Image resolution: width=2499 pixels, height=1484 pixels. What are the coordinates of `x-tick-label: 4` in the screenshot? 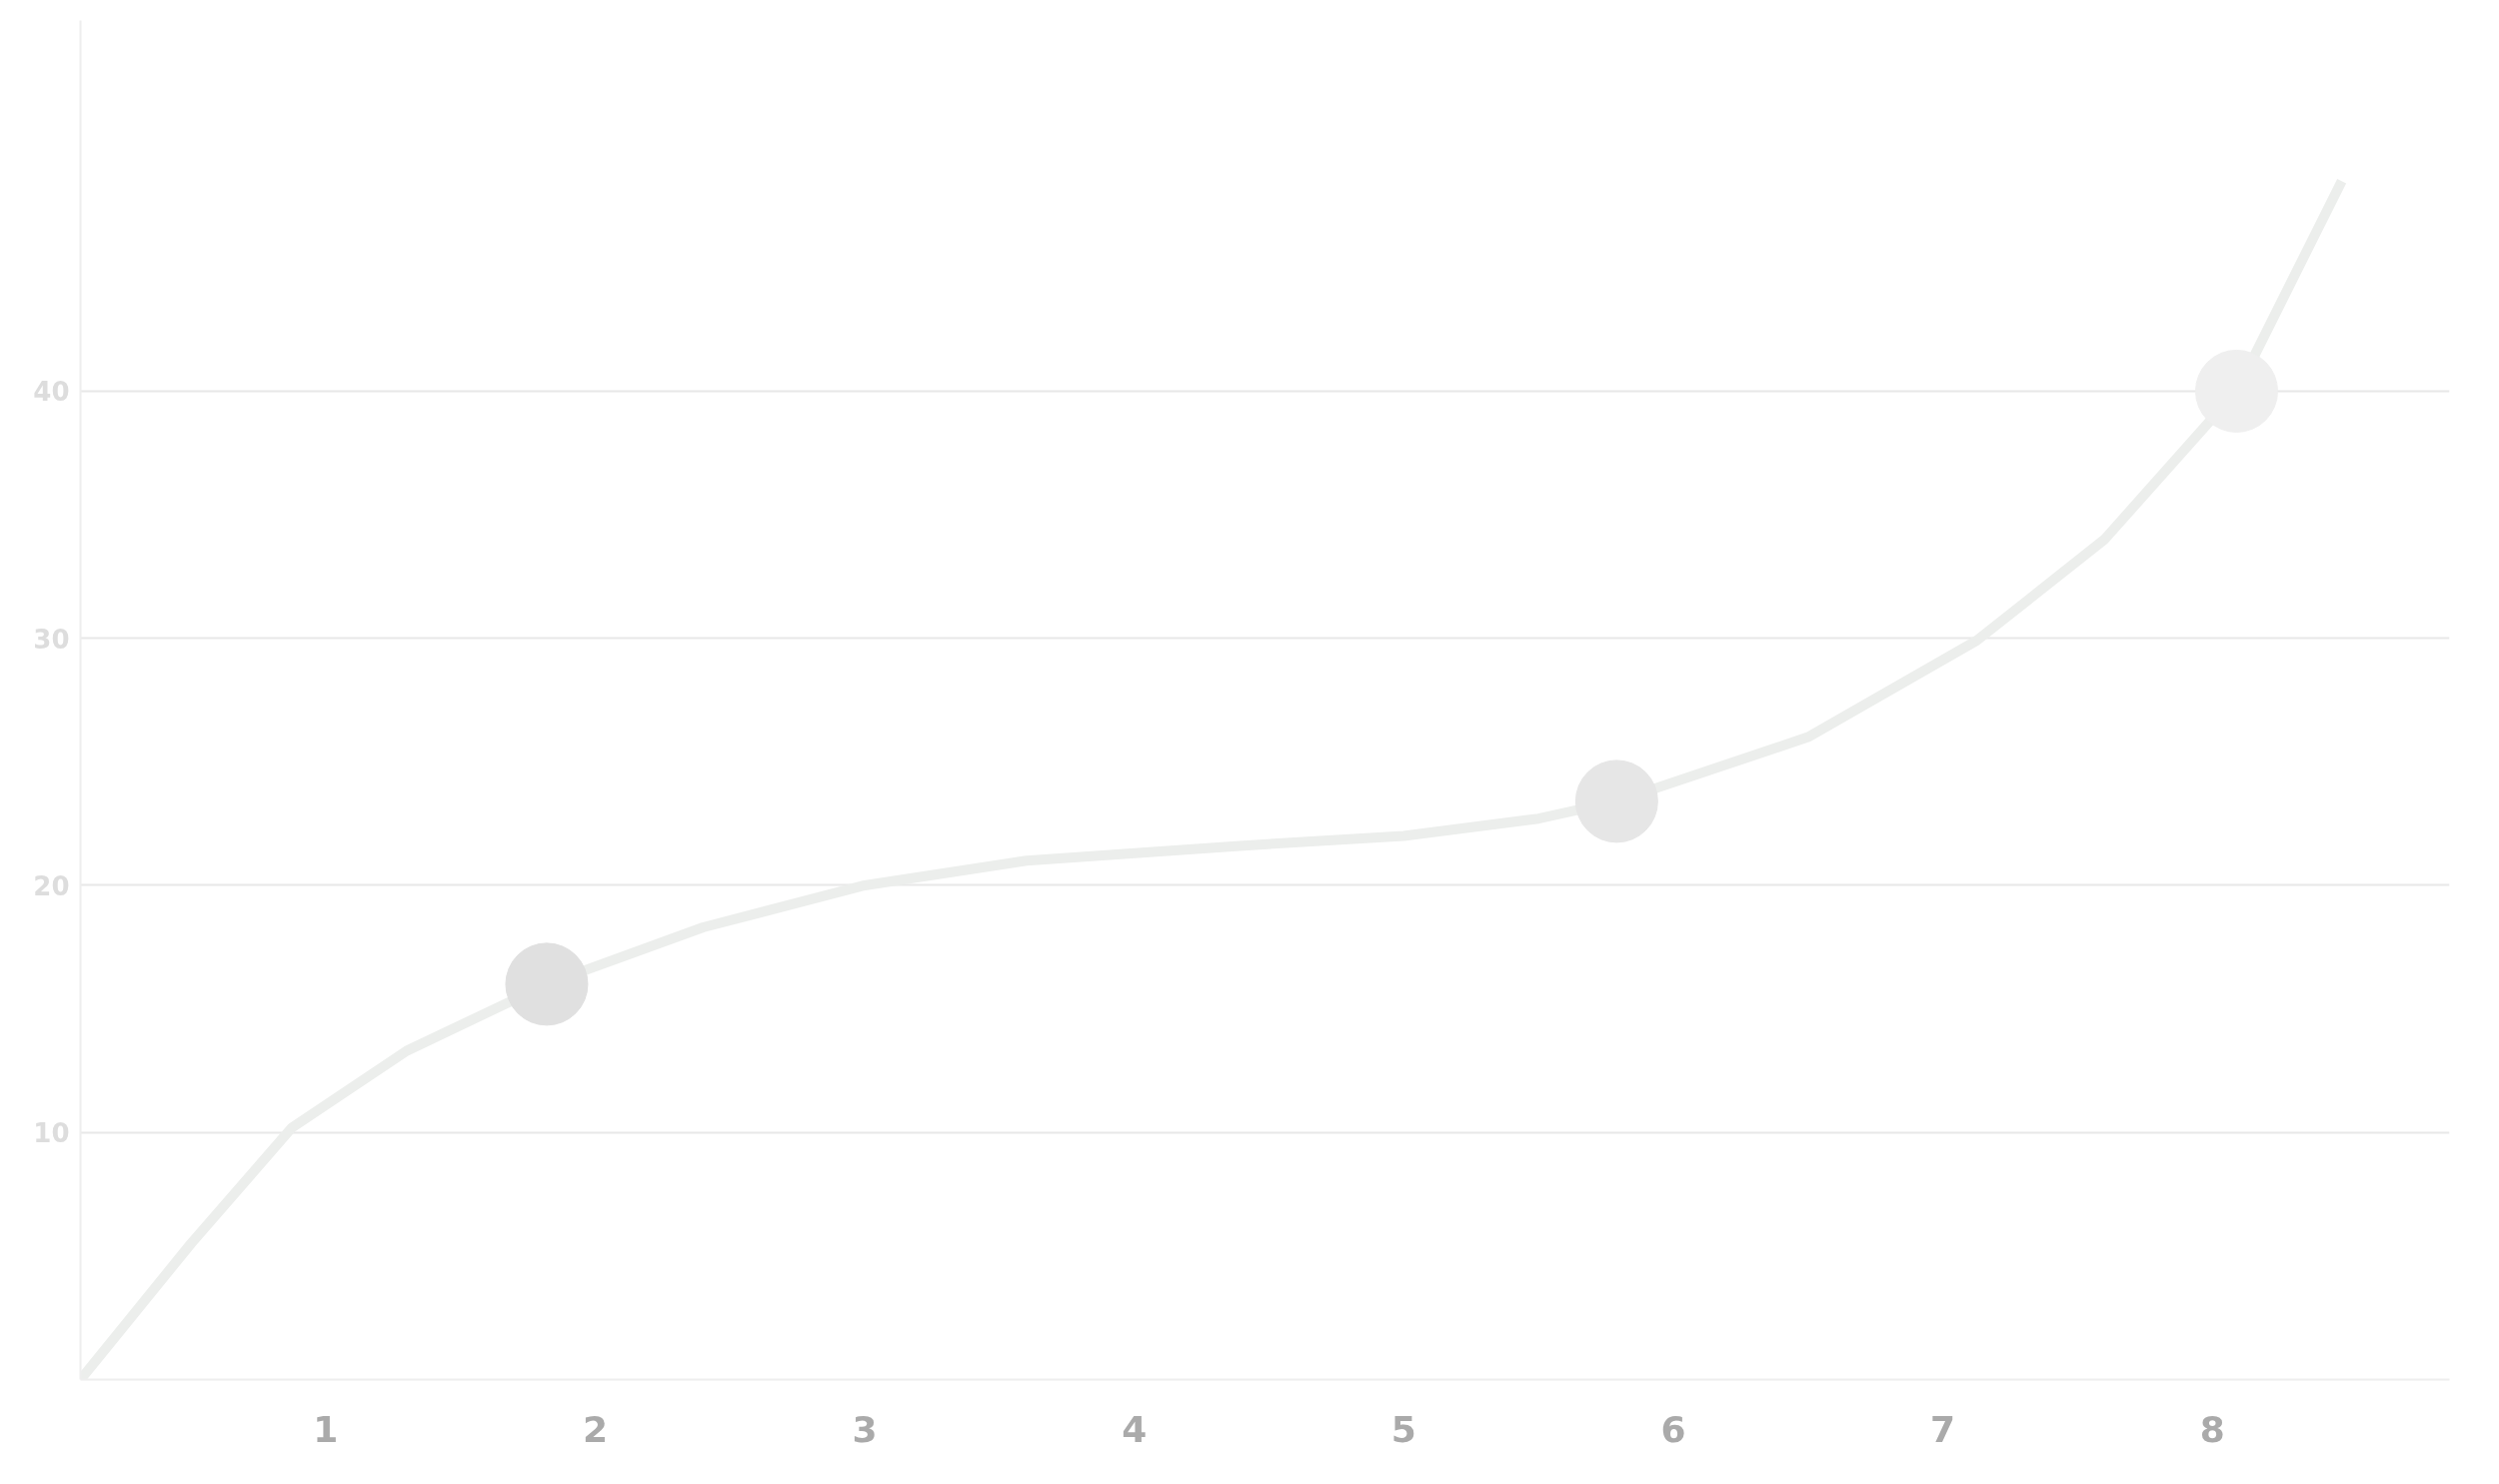 It's located at (1135, 1429).